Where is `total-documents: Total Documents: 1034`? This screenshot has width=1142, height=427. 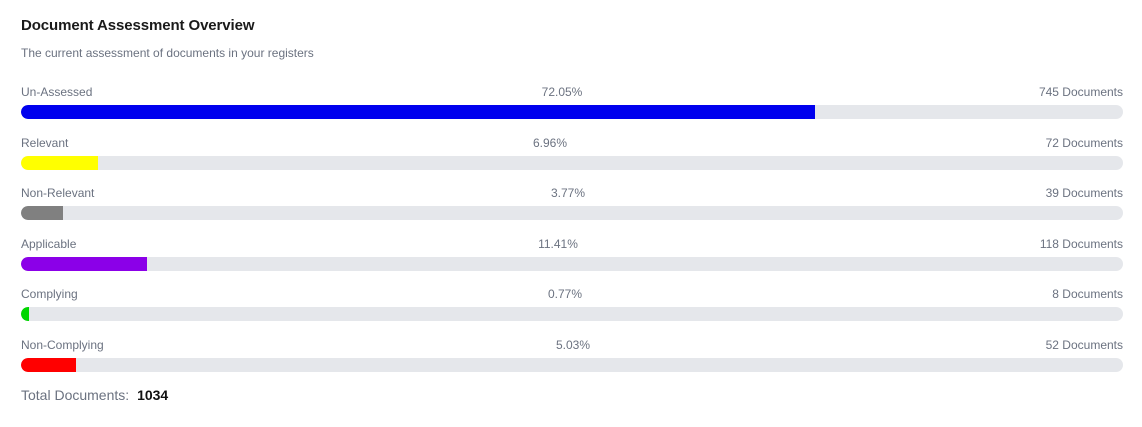 total-documents: Total Documents: 1034 is located at coordinates (94, 395).